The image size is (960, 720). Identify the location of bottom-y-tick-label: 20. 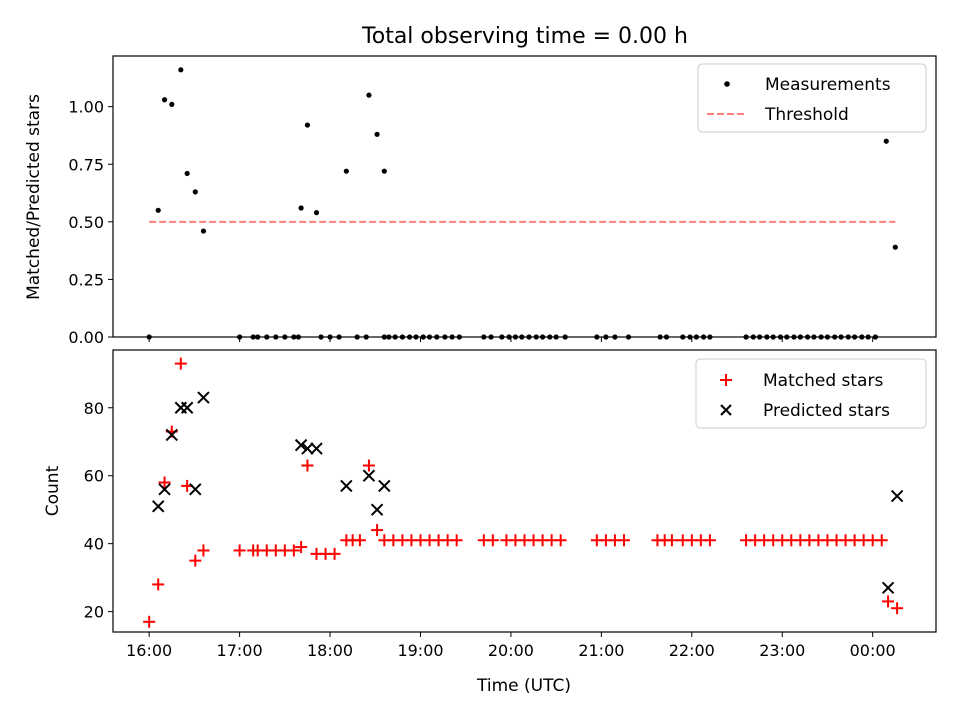
(94, 612).